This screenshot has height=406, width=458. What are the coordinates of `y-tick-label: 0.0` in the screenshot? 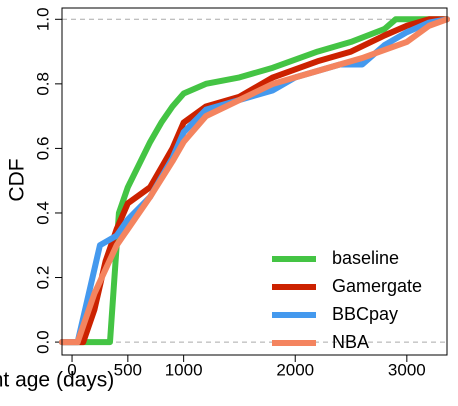 It's located at (42, 342).